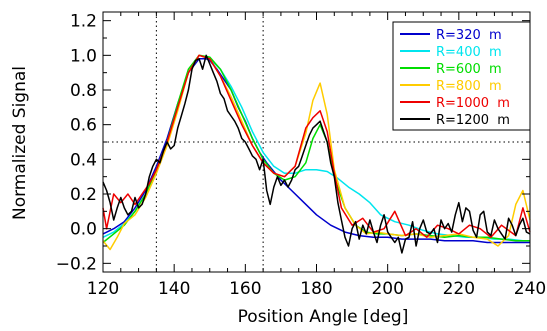 The height and width of the screenshot is (331, 547). What do you see at coordinates (83, 195) in the screenshot?
I see `y-tick-label: 0.2` at bounding box center [83, 195].